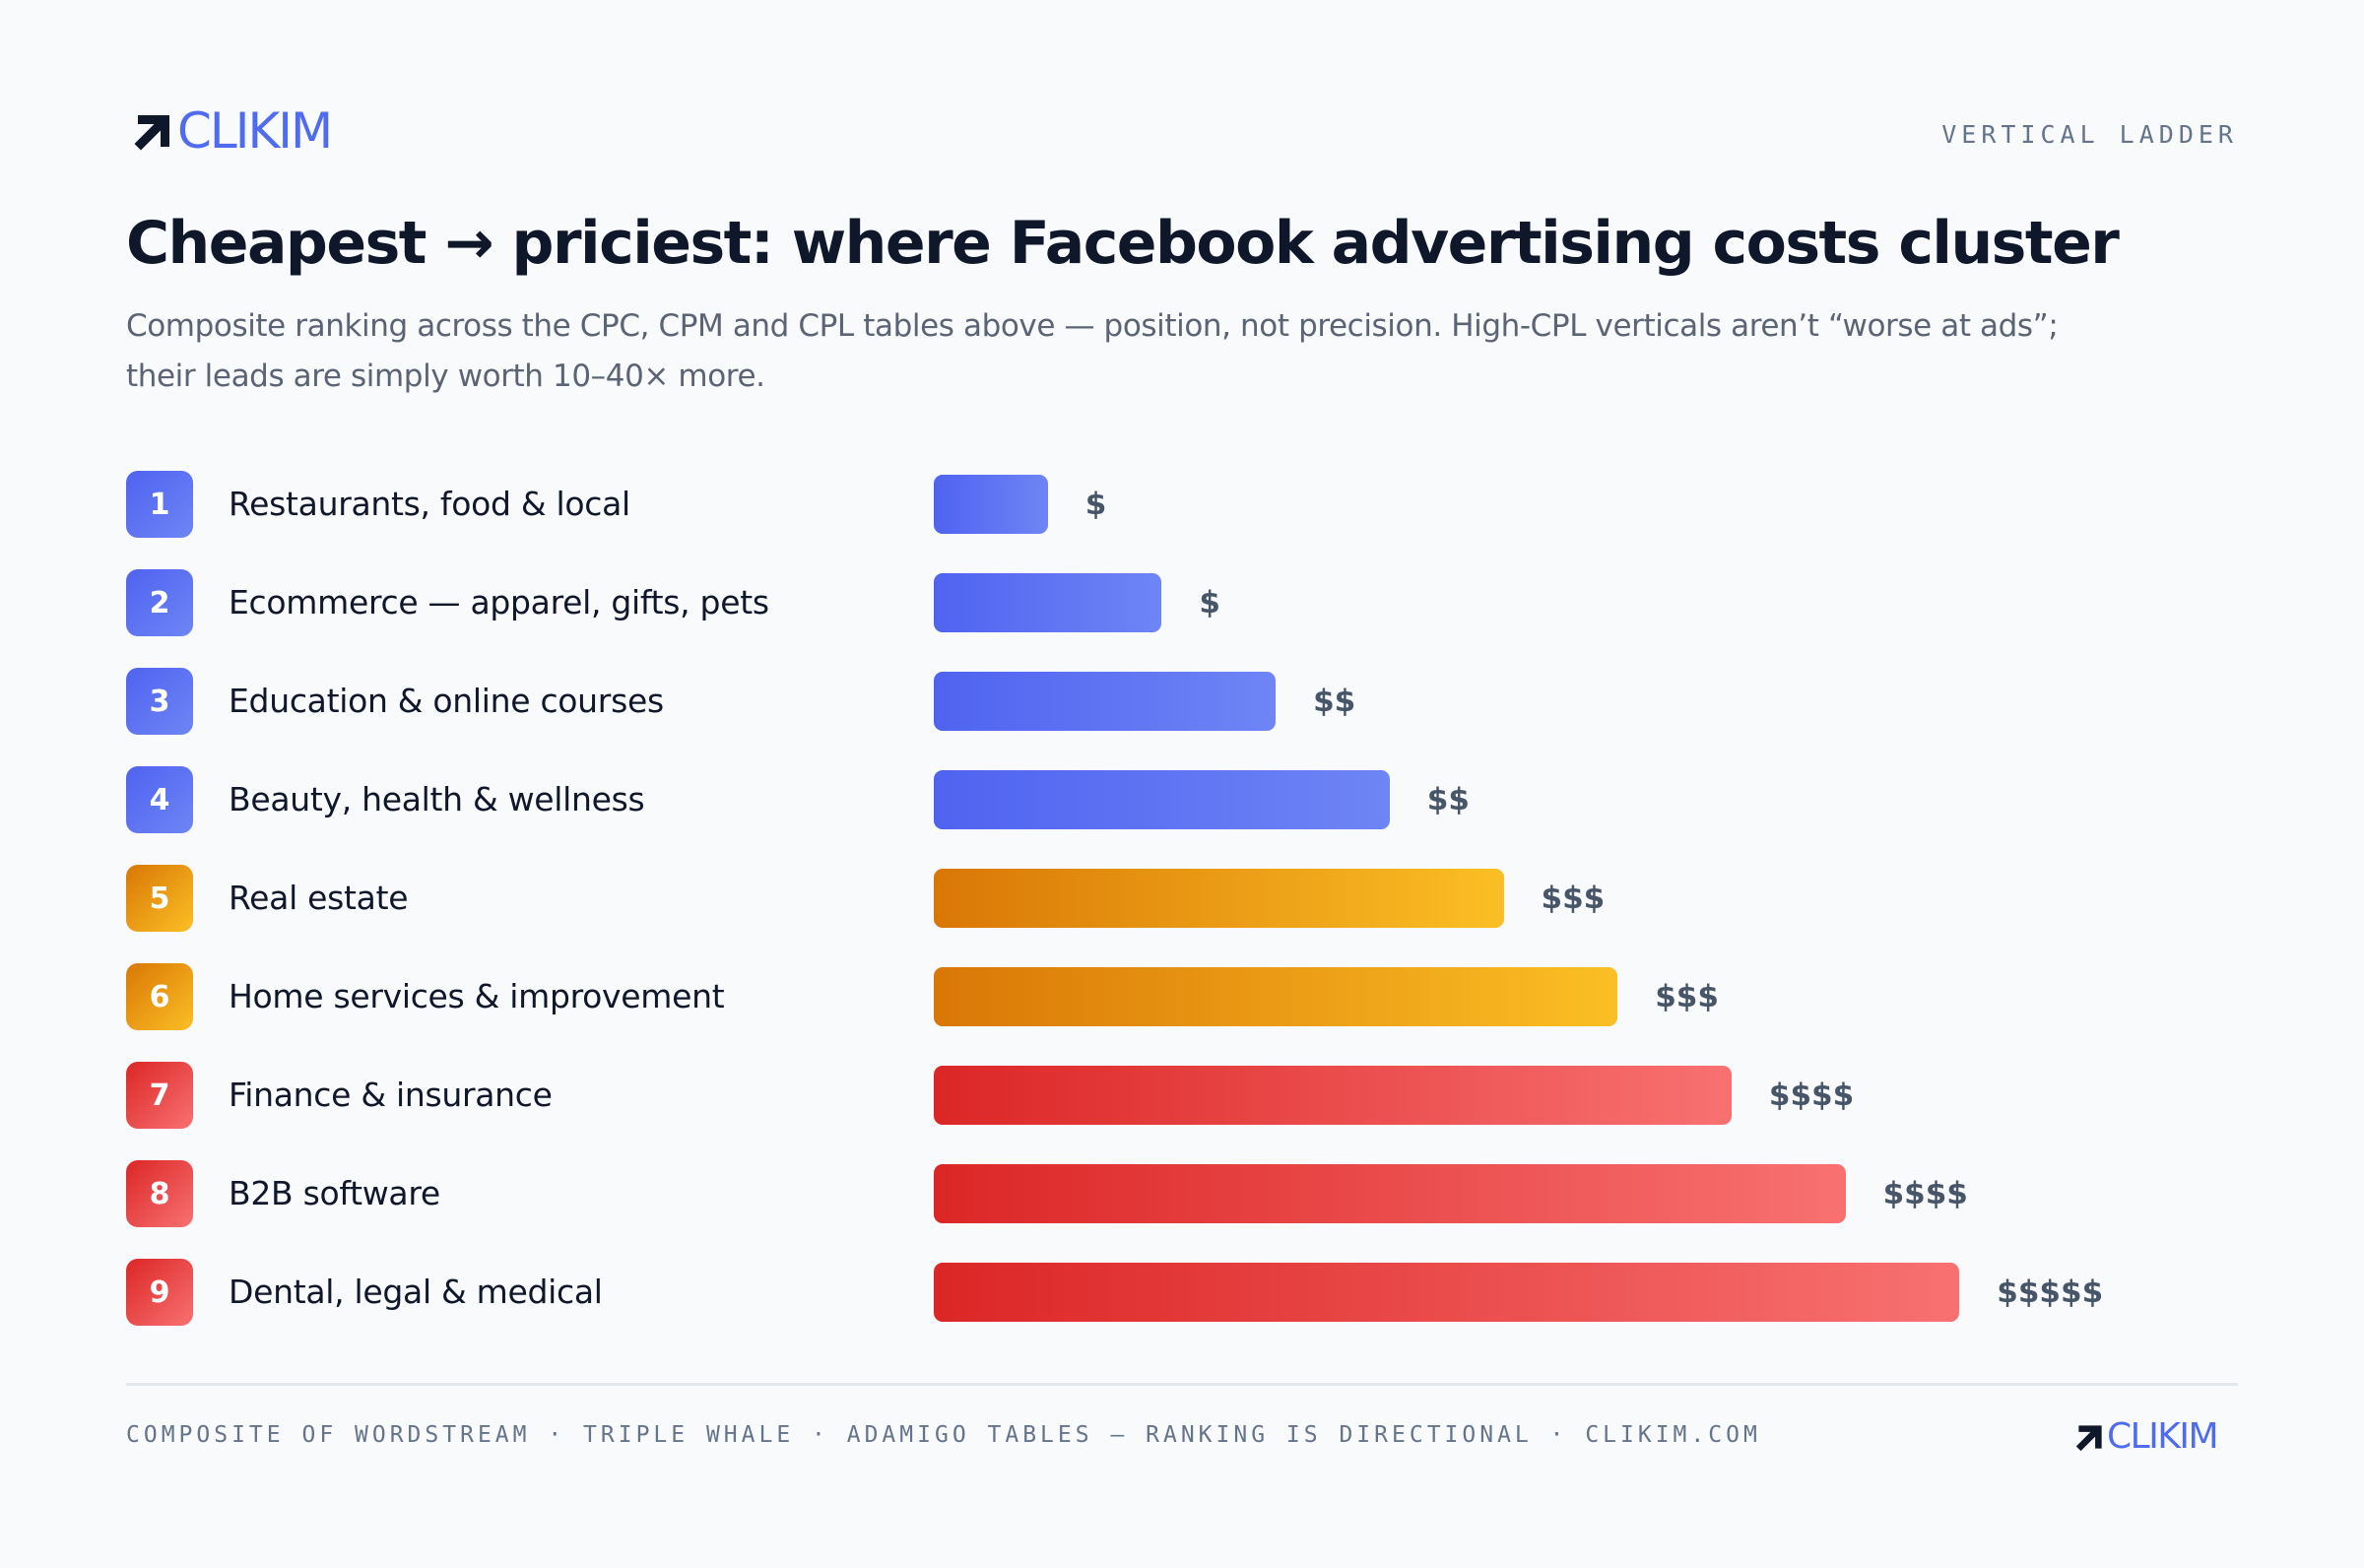 This screenshot has height=1568, width=2364. I want to click on chart-row: 7 Finance & insurance $$$$, so click(1182, 1111).